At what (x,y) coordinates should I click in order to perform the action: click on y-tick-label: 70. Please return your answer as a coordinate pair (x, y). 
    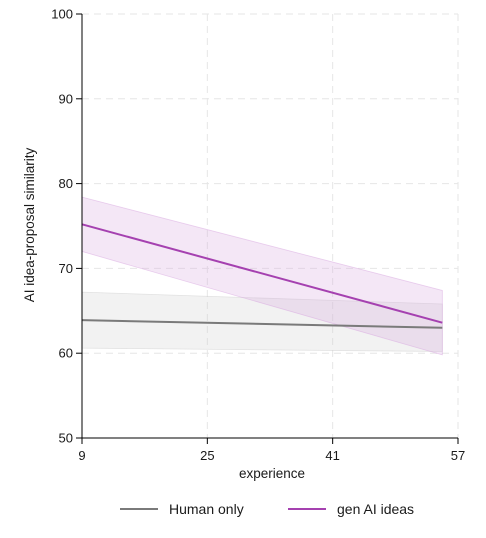
    Looking at the image, I should click on (66, 268).